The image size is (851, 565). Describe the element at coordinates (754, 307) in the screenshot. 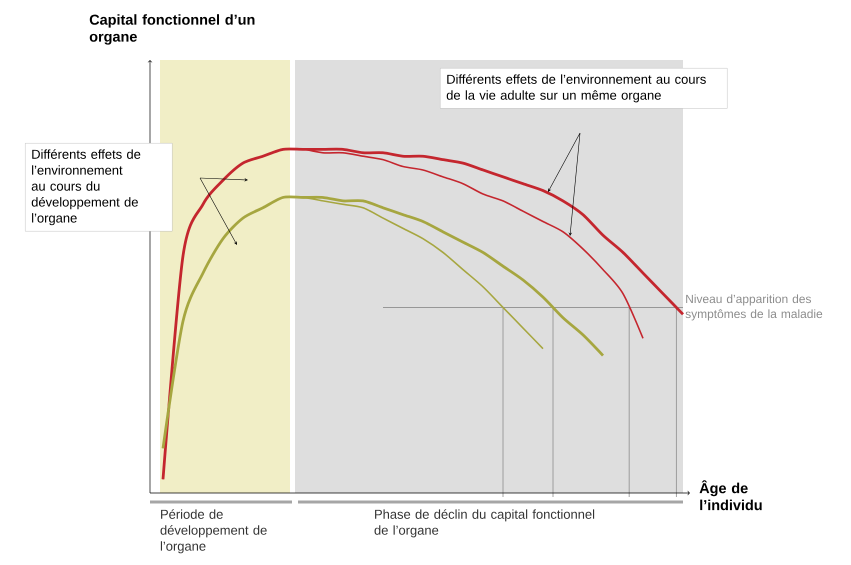

I see `ref-line-label: Niveau d’apparition des symptômes de la maladie` at that location.